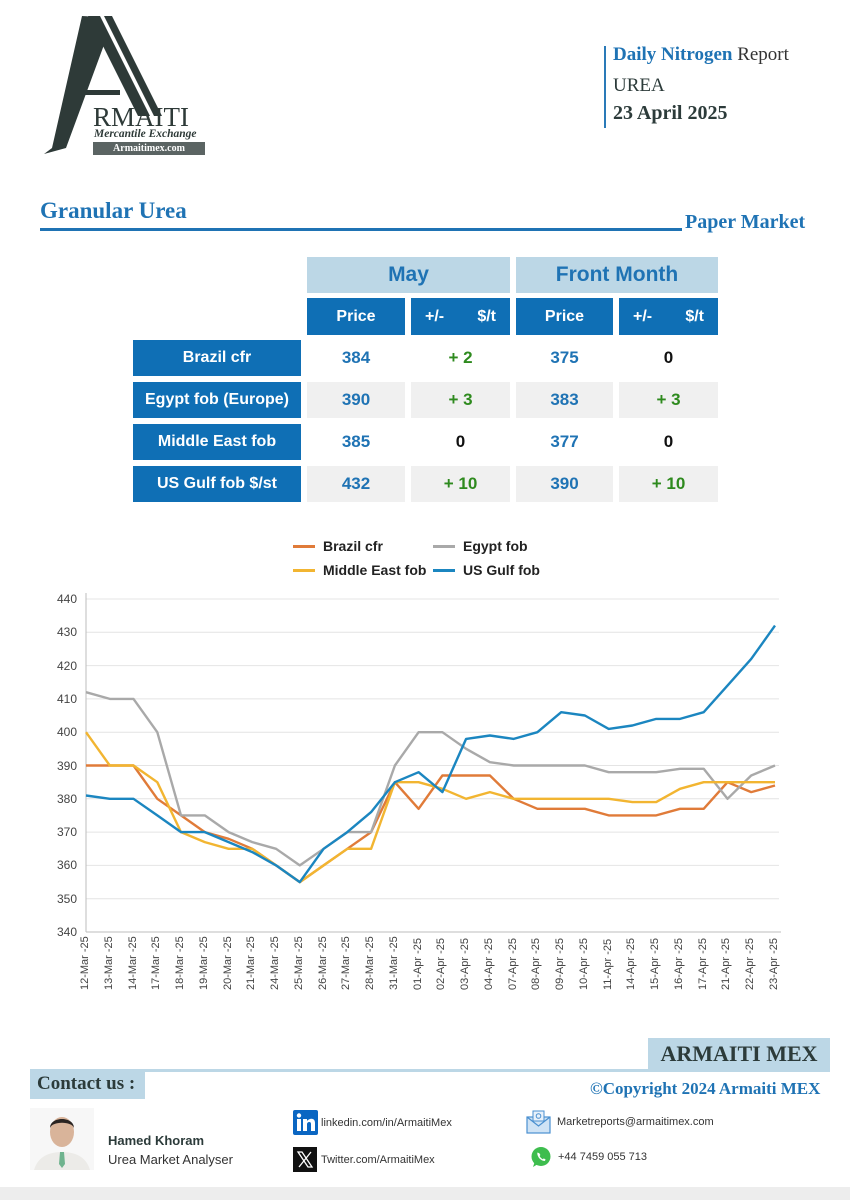 Image resolution: width=850 pixels, height=1200 pixels. What do you see at coordinates (305, 1122) in the screenshot?
I see `linkedin-icon` at bounding box center [305, 1122].